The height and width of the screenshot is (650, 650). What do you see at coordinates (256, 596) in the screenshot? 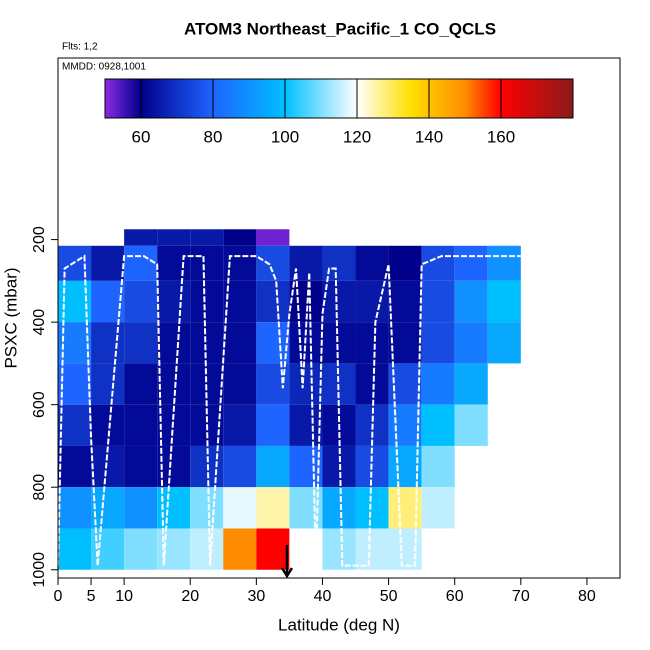
I see `x-tick-label: 30` at bounding box center [256, 596].